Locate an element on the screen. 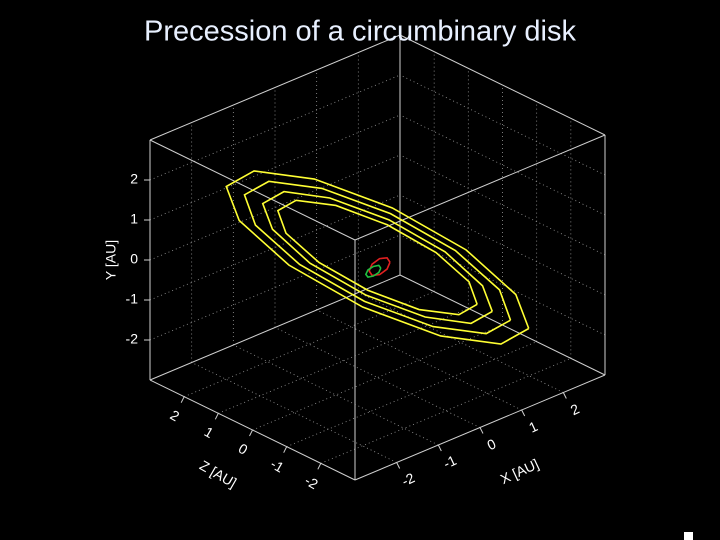 The height and width of the screenshot is (540, 720). y-tick-label: 1 is located at coordinates (134, 219).